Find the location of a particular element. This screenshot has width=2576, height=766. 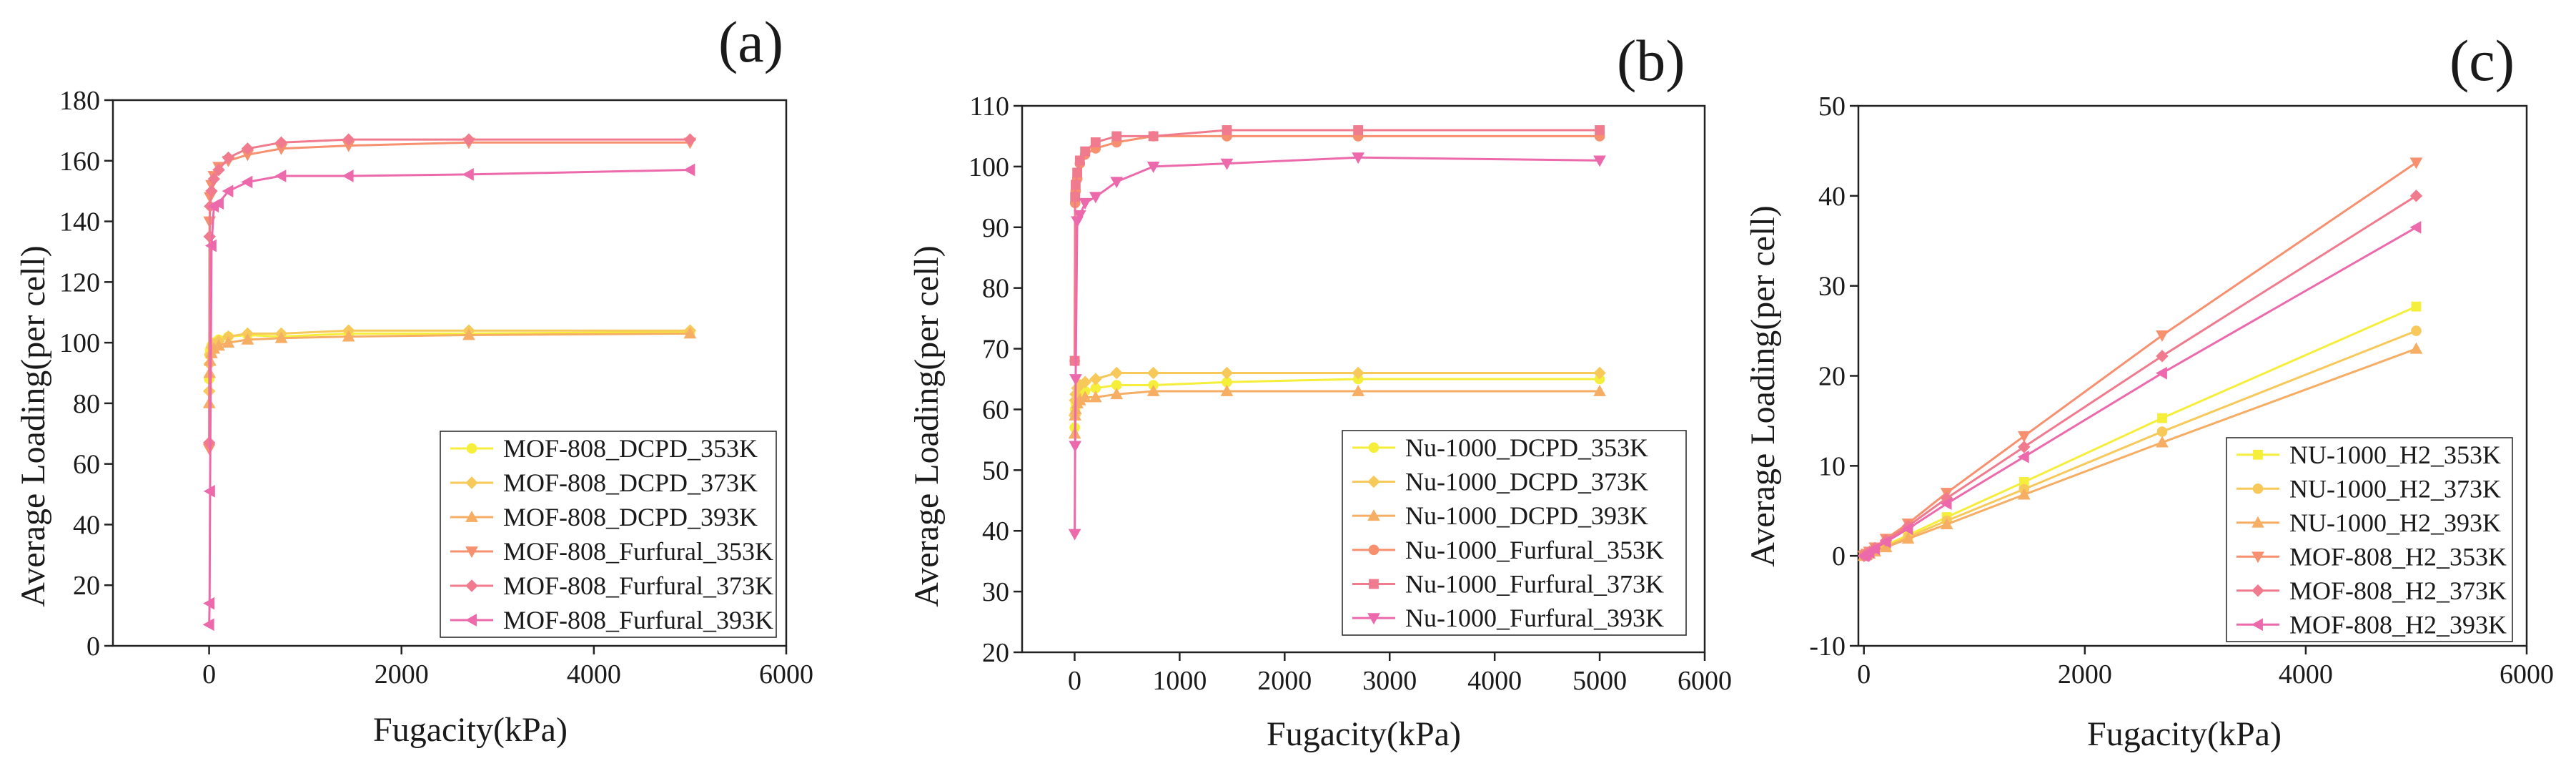

panel-label-c: (c) is located at coordinates (2482, 60).